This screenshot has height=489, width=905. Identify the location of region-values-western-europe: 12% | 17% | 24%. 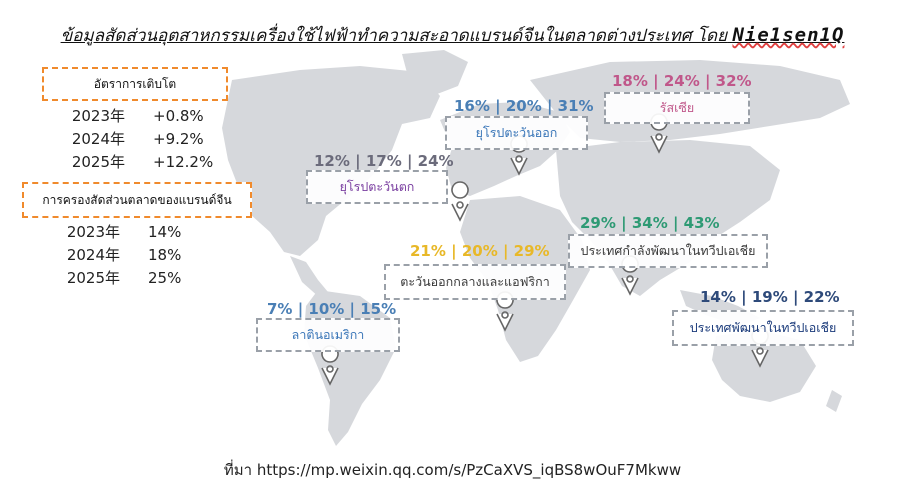
(384, 161).